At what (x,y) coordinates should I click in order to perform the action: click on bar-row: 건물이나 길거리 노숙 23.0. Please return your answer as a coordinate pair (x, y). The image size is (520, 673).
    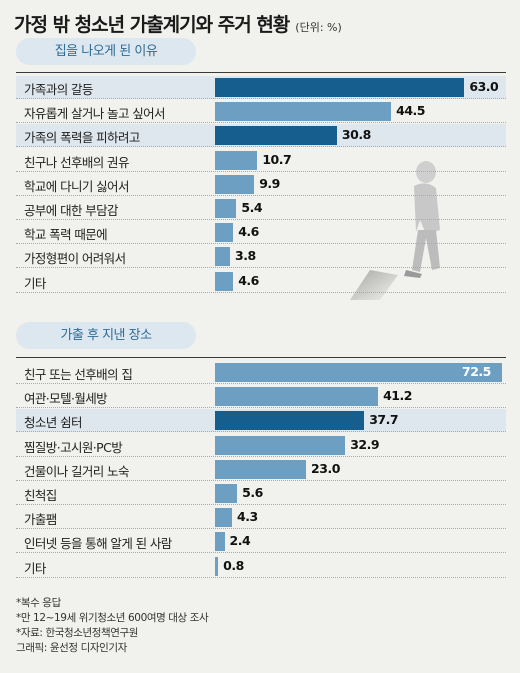
    Looking at the image, I should click on (261, 469).